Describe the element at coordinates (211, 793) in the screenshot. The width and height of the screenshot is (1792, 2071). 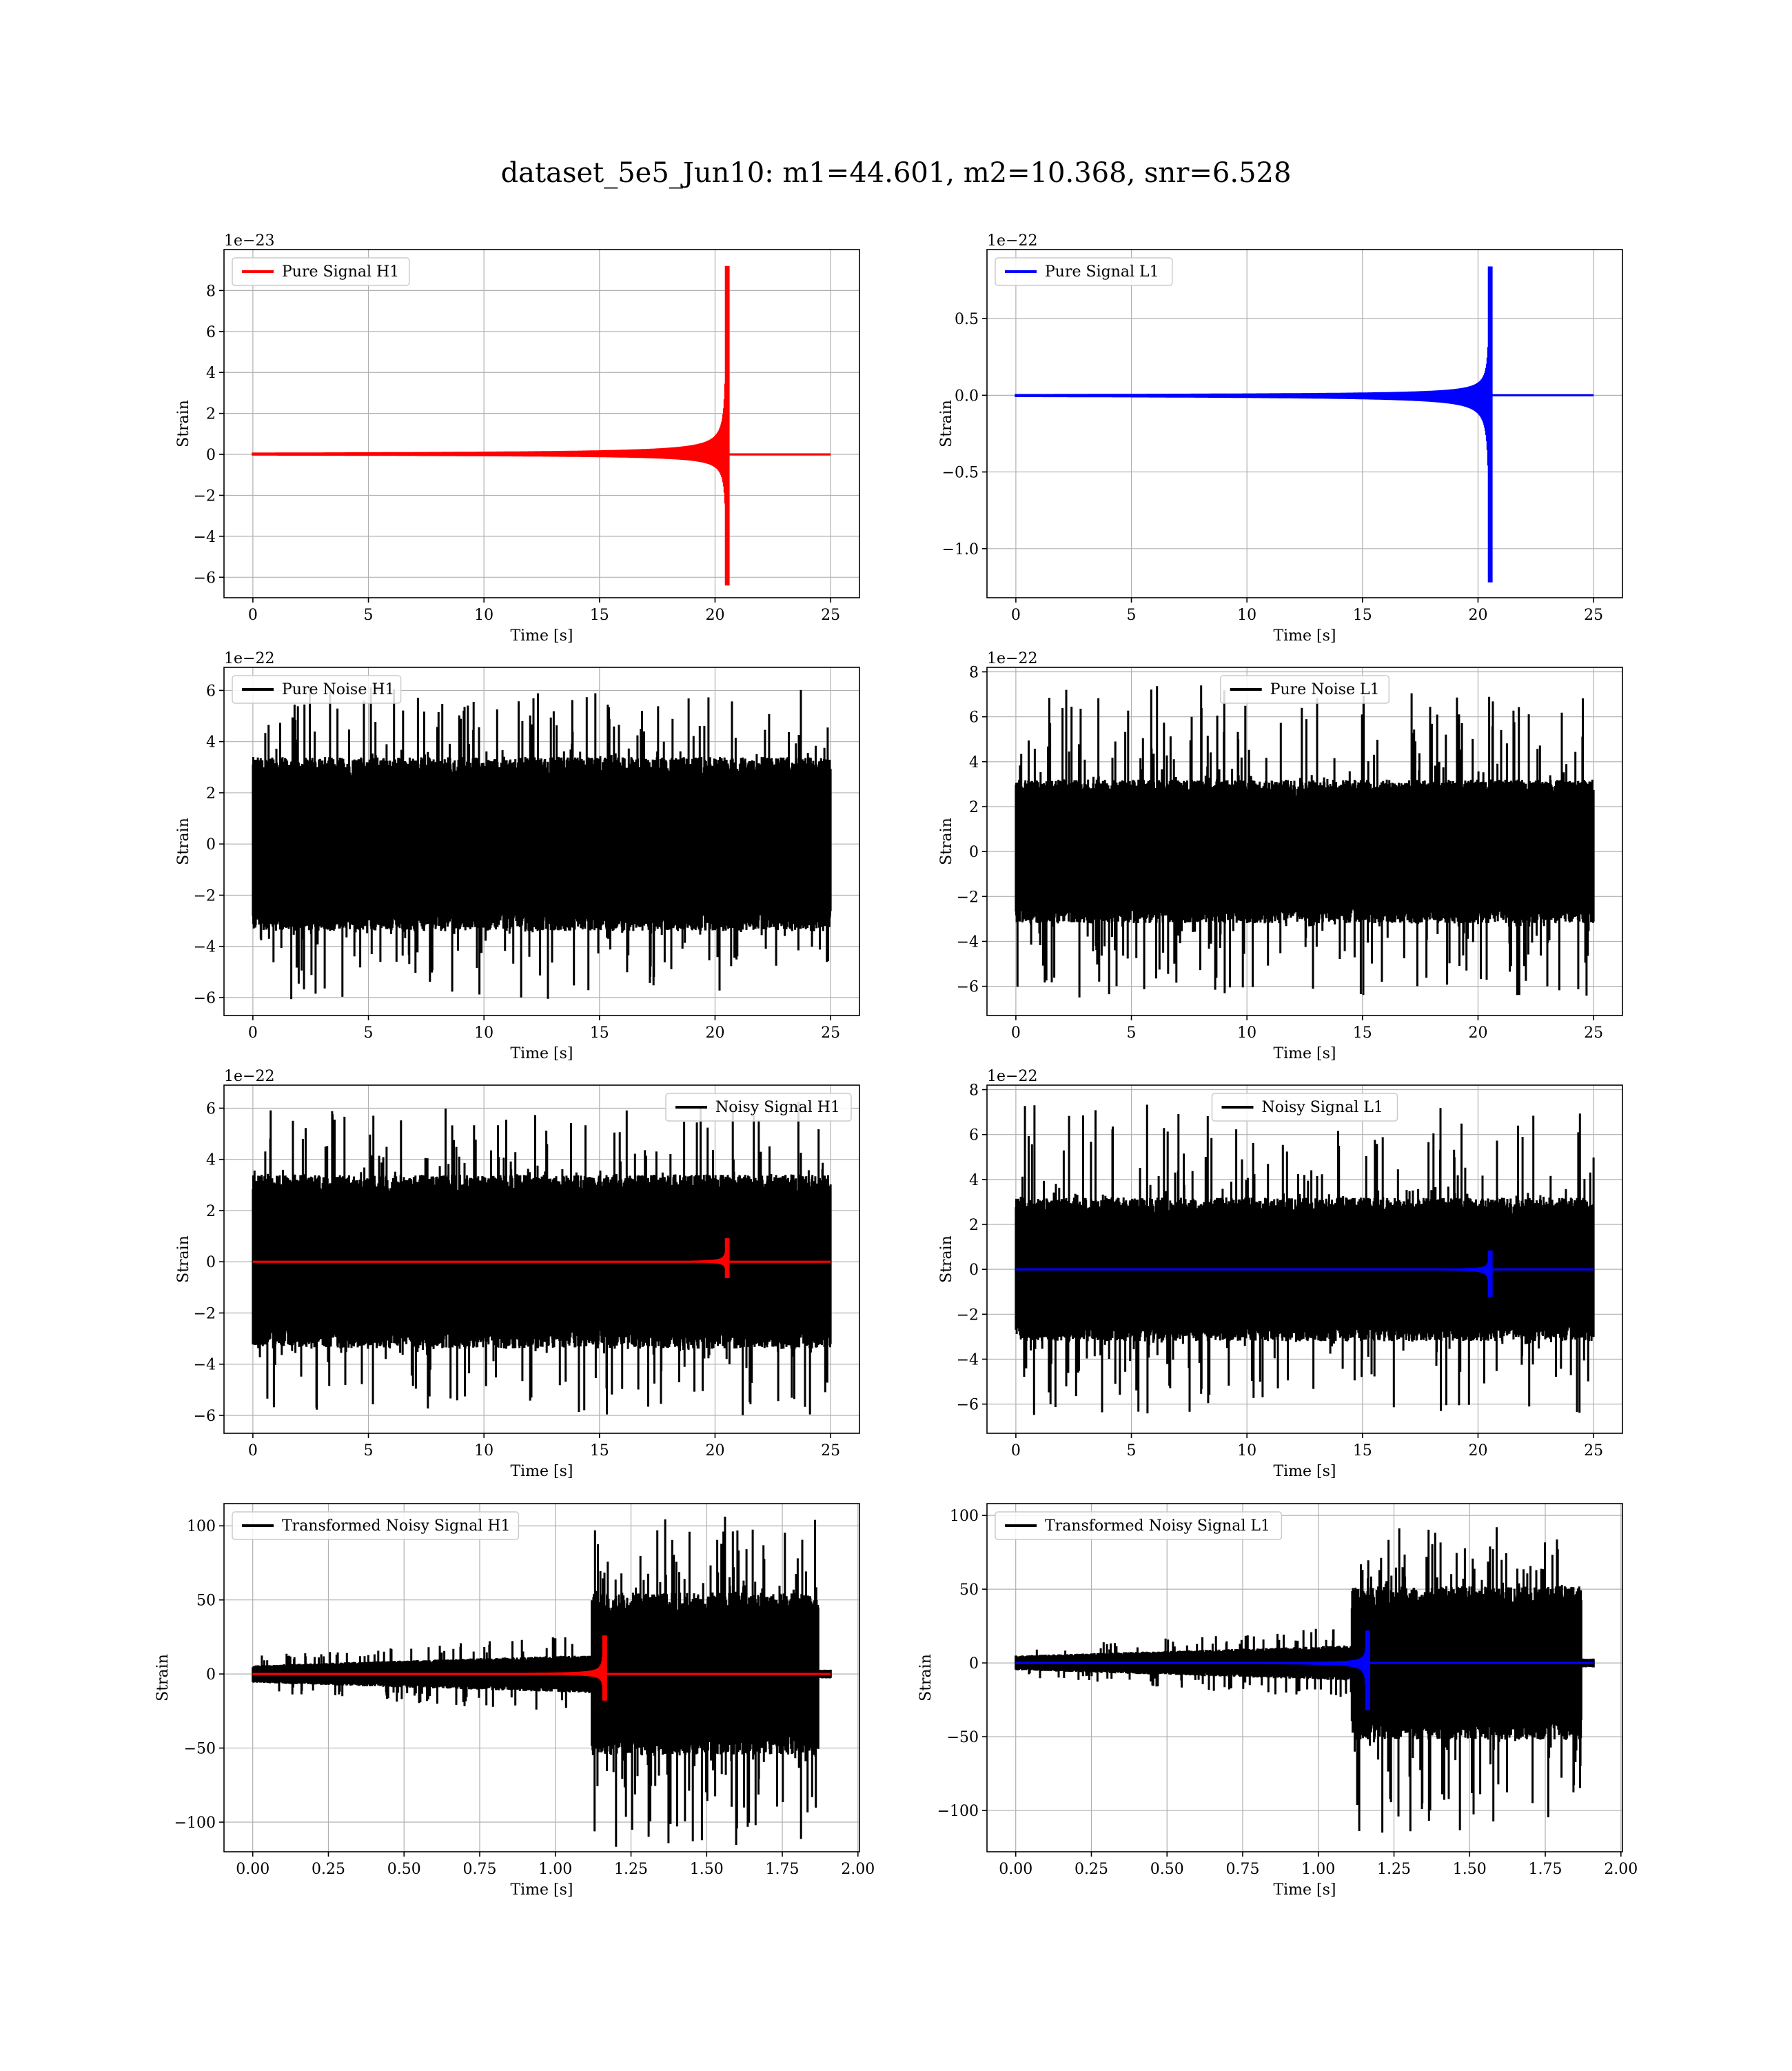
I see `y-tick-label: 2` at that location.